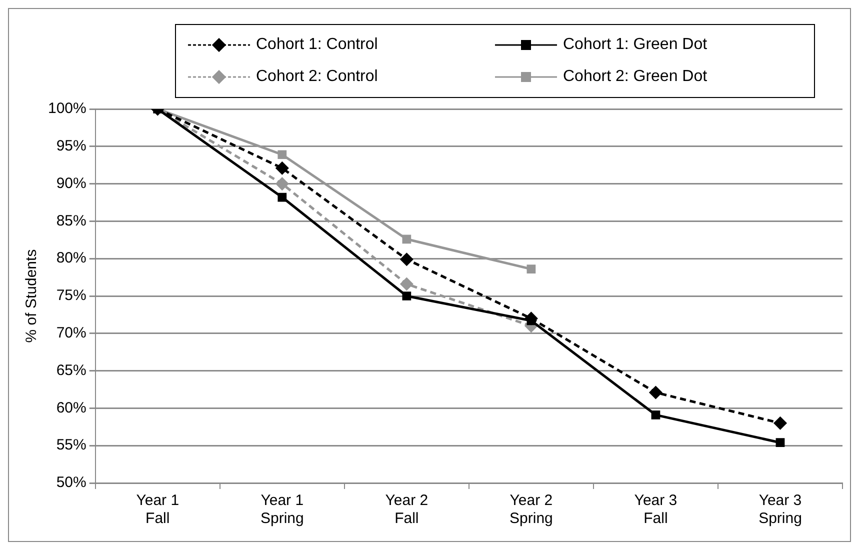 This screenshot has width=861, height=552. Describe the element at coordinates (635, 77) in the screenshot. I see `legend-label: Cohort 2: Green Dot` at that location.